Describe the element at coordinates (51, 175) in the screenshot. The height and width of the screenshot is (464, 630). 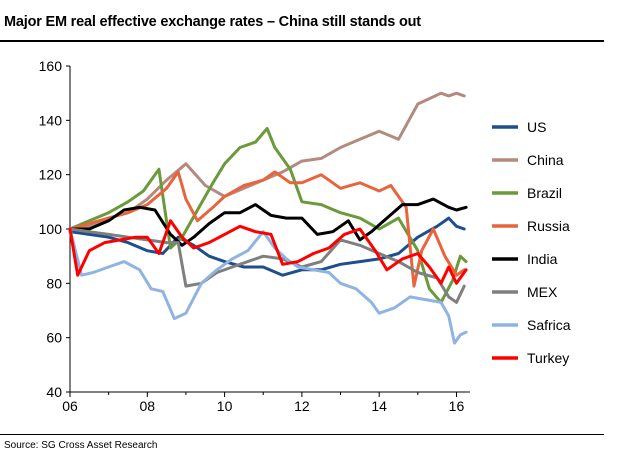
I see `y-tick-label: 120` at that location.